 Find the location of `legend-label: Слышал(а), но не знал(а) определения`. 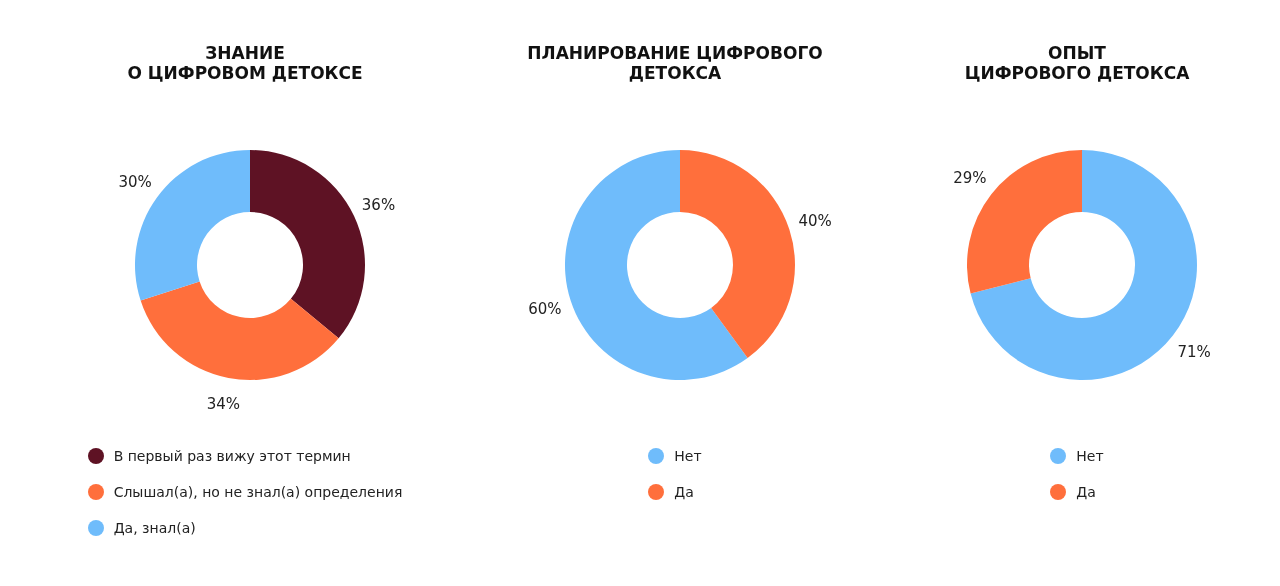

legend-label: Слышал(а), но не знал(а) определения is located at coordinates (258, 492).